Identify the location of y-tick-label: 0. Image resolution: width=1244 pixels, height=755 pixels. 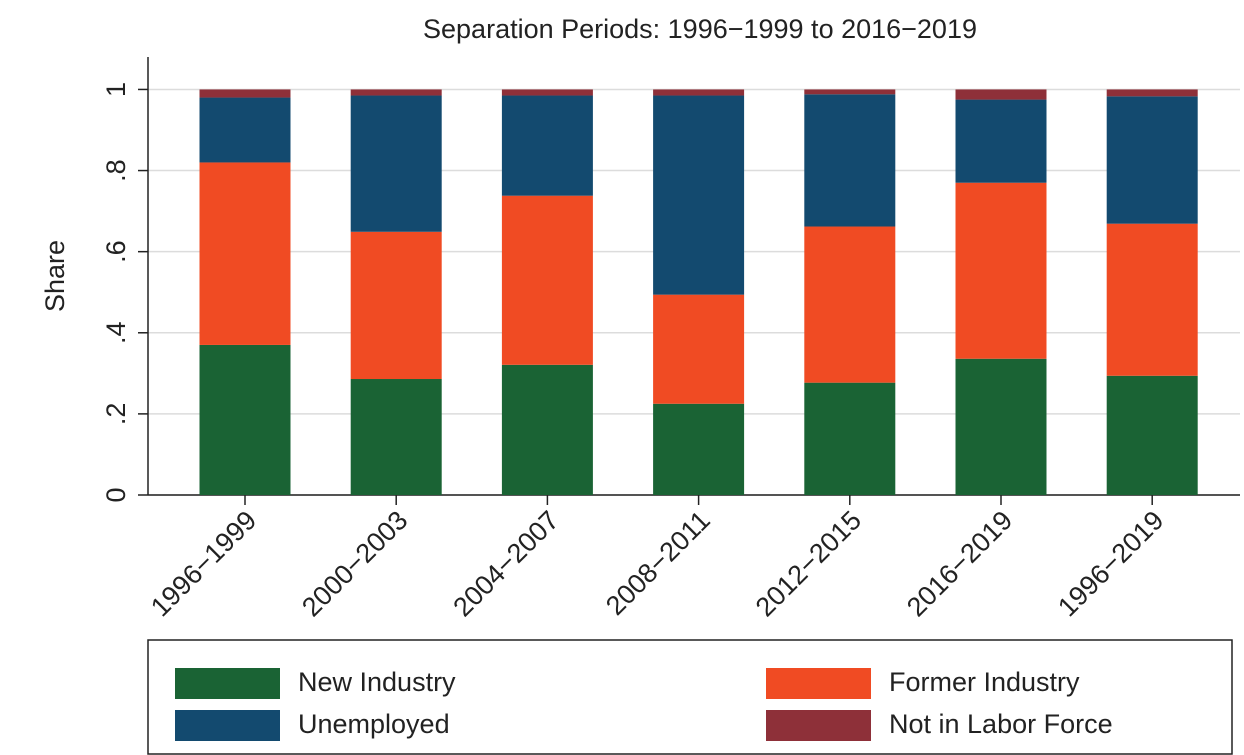
(116, 494).